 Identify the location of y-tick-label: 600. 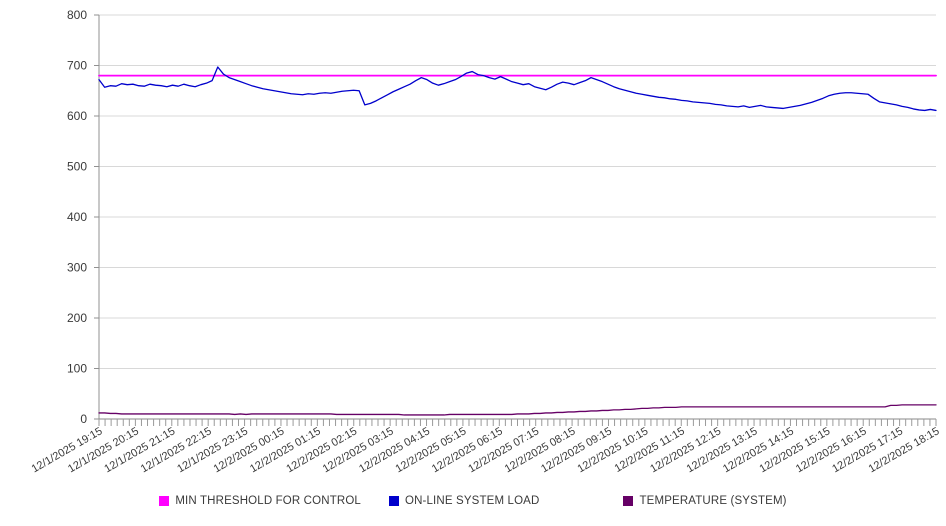
(77, 116).